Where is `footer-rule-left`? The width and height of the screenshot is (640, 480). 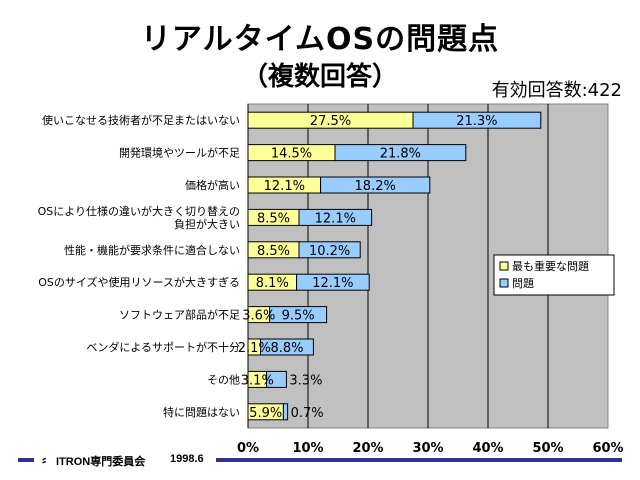
footer-rule-left is located at coordinates (26, 460).